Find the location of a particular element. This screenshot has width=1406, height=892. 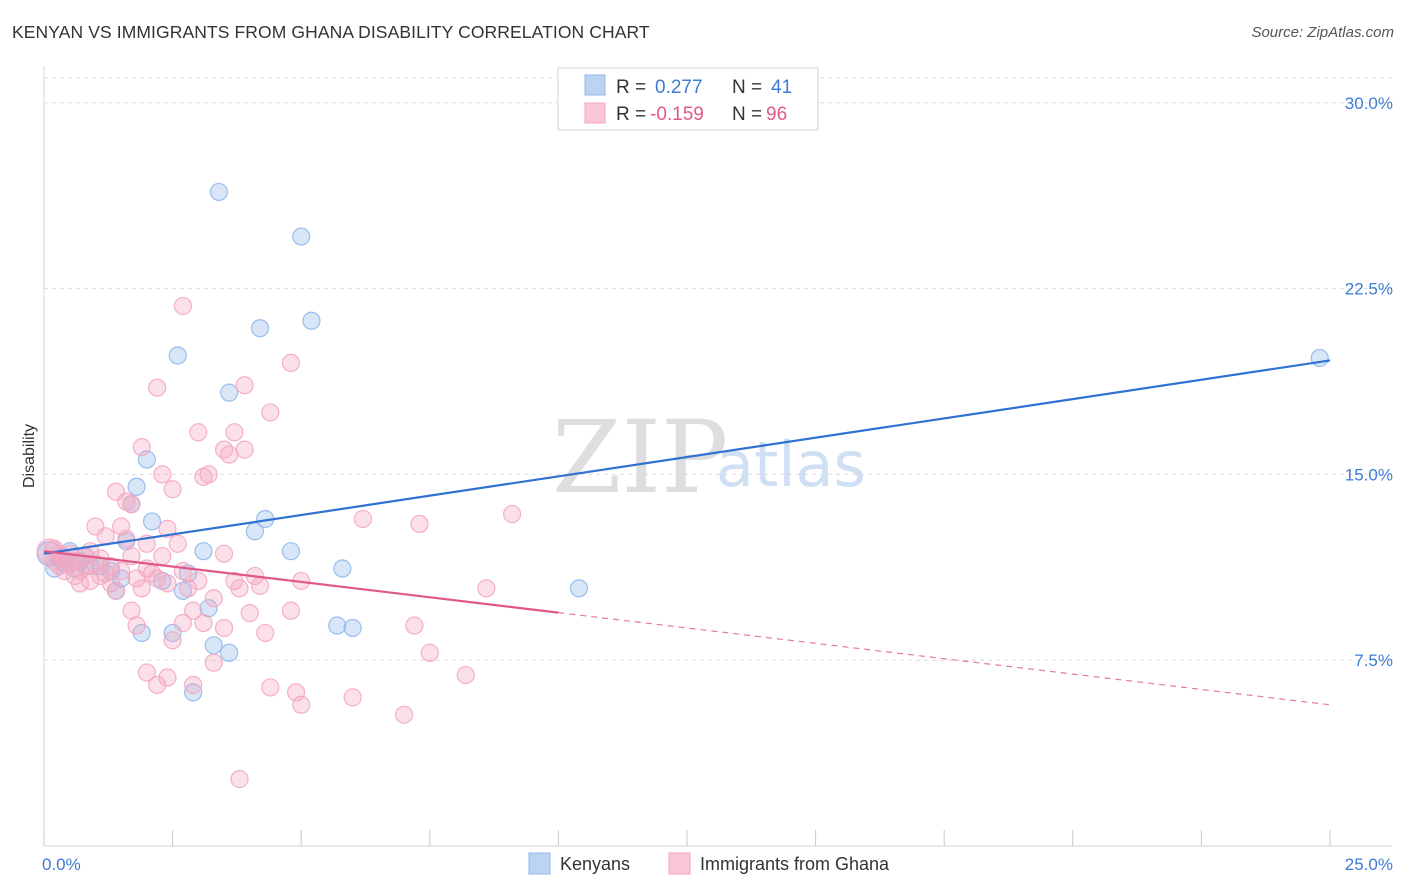

legend-r-value-ghana: -0.159 is located at coordinates (677, 114).